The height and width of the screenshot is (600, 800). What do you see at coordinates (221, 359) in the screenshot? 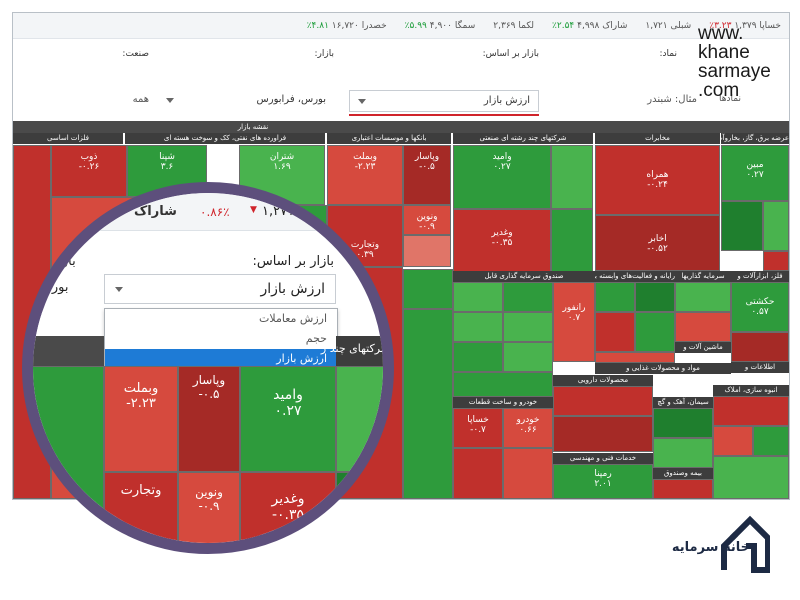
I see `dropdown-option-selected: ارزش بازار` at bounding box center [221, 359].